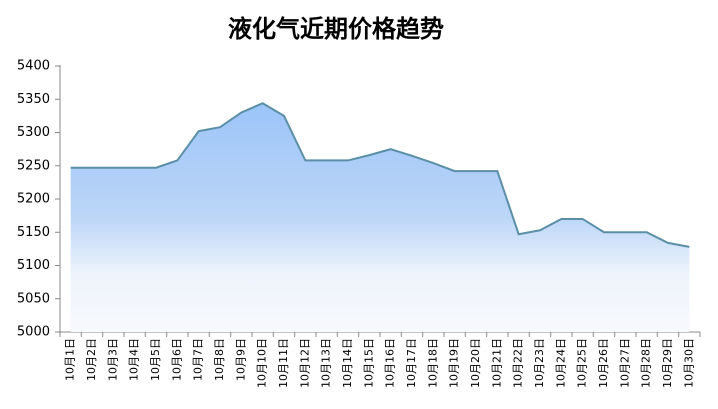 The height and width of the screenshot is (409, 718). What do you see at coordinates (33, 265) in the screenshot?
I see `y-tick-label: 5100` at bounding box center [33, 265].